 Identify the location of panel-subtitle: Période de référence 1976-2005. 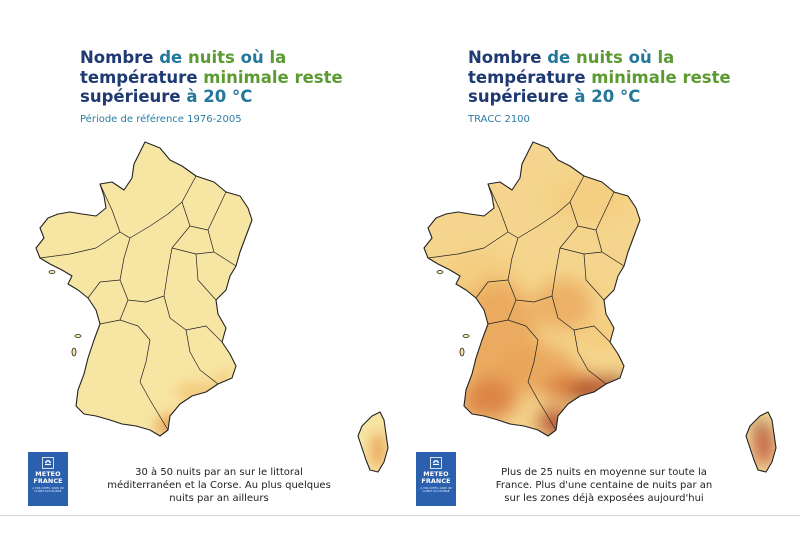
(161, 119).